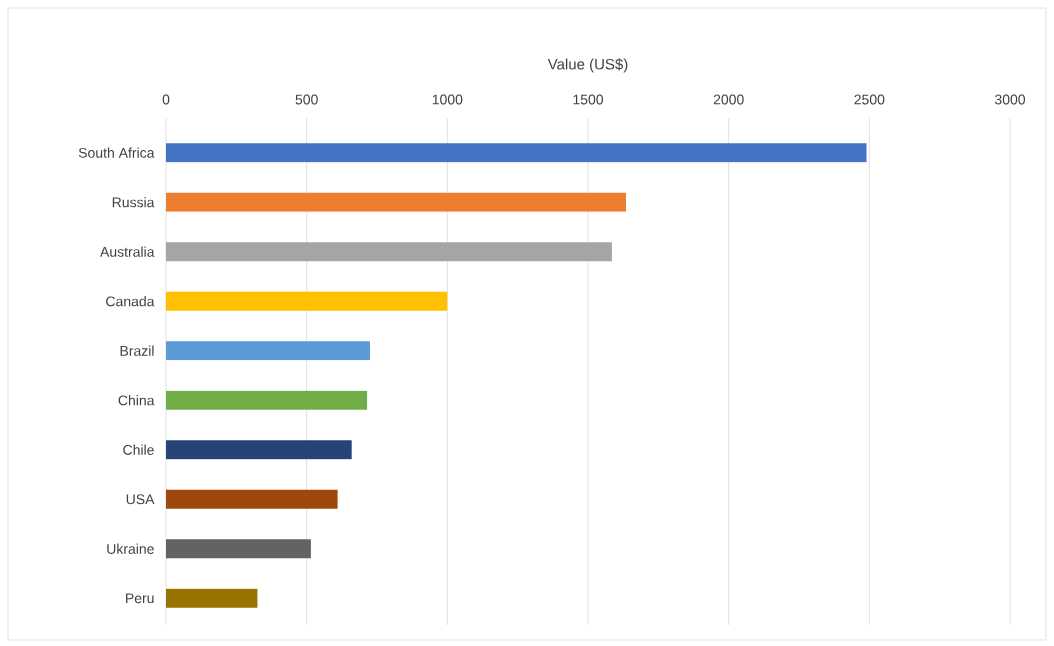 The width and height of the screenshot is (1054, 646). Describe the element at coordinates (116, 152) in the screenshot. I see `y-tick-label: South Africa` at that location.